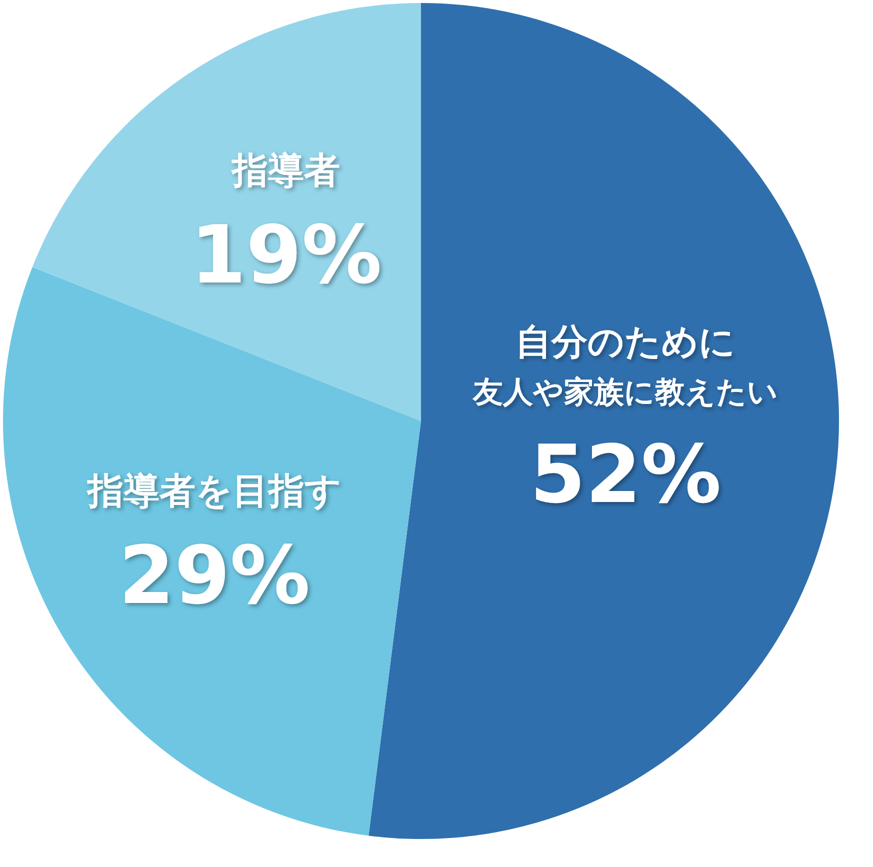  What do you see at coordinates (214, 575) in the screenshot?
I see `data-label: 29%` at bounding box center [214, 575].